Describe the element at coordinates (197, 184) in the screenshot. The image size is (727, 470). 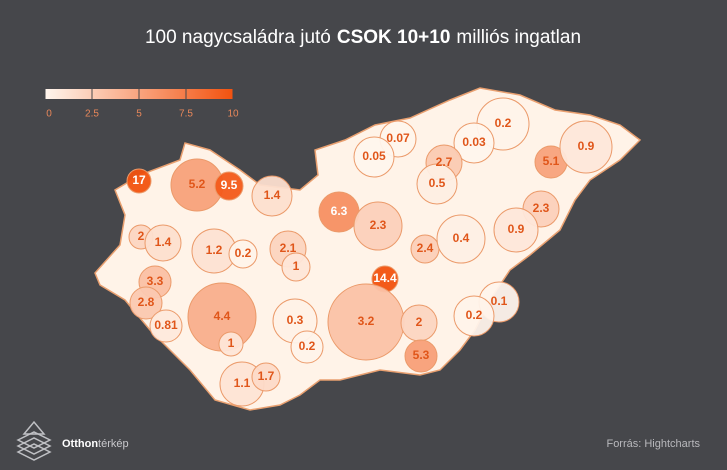
I see `value-label: 5.2` at that location.